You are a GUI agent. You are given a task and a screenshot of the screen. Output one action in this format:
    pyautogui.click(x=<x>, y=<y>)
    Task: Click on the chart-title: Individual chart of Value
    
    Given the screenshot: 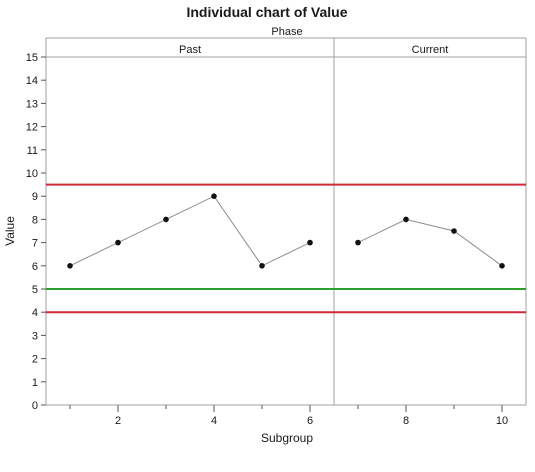 What is the action you would take?
    pyautogui.click(x=266, y=12)
    